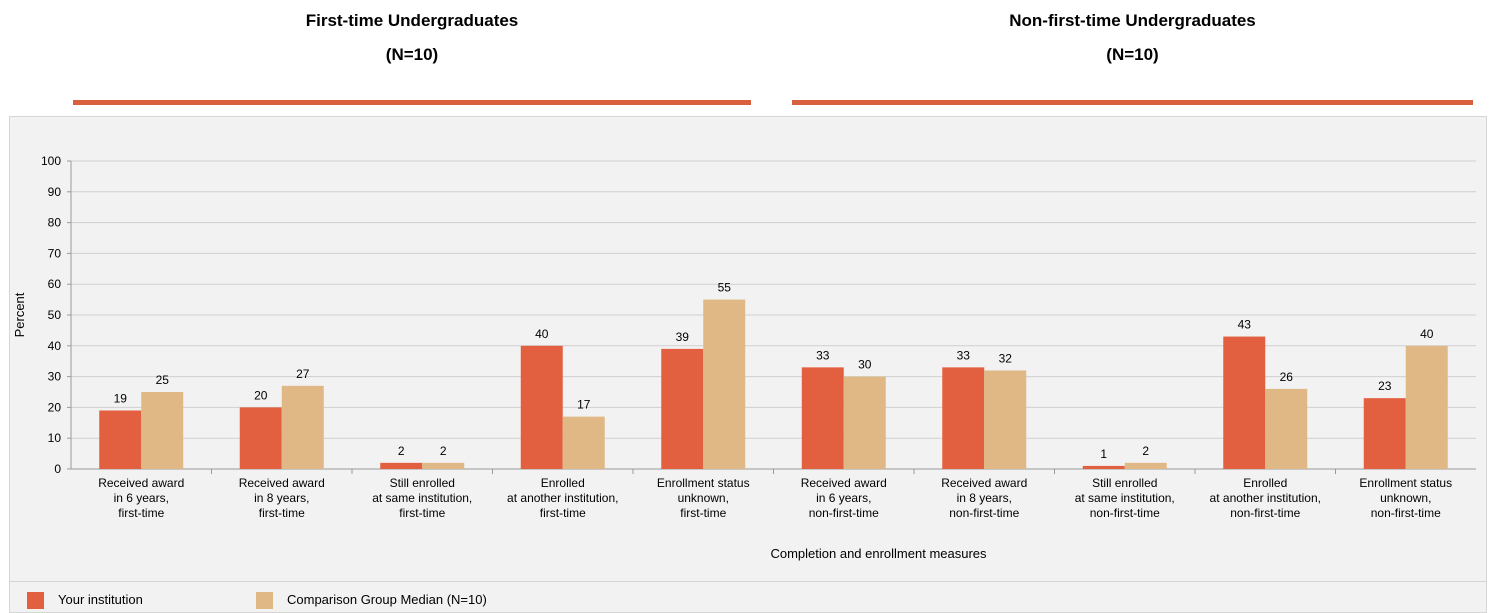 The image size is (1489, 613). I want to click on group-title: First-time Undergraduates, so click(412, 20).